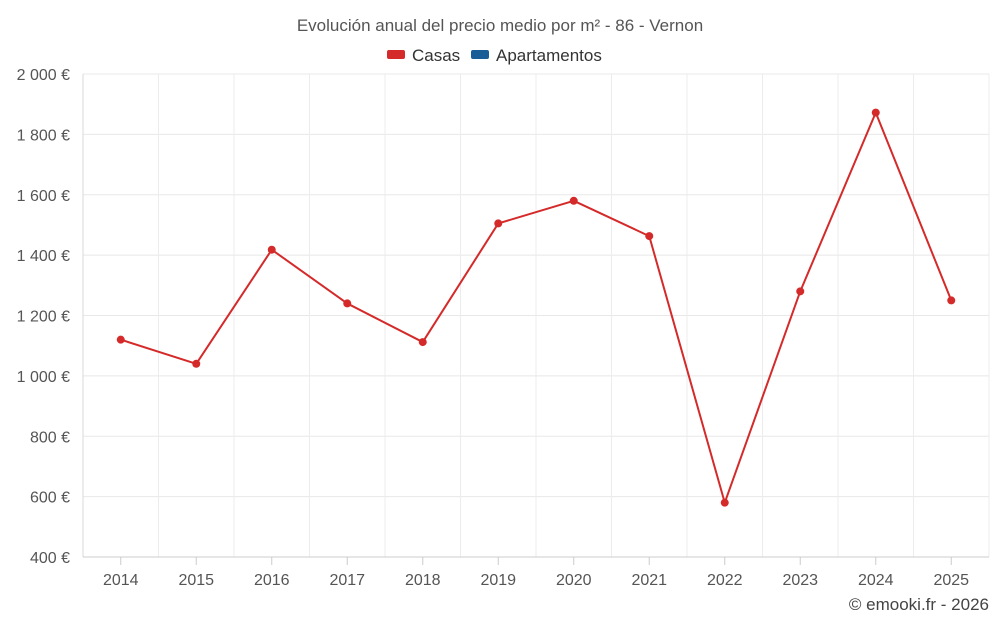 The width and height of the screenshot is (1000, 630). Describe the element at coordinates (574, 580) in the screenshot. I see `x-tick-label: 2020` at that location.